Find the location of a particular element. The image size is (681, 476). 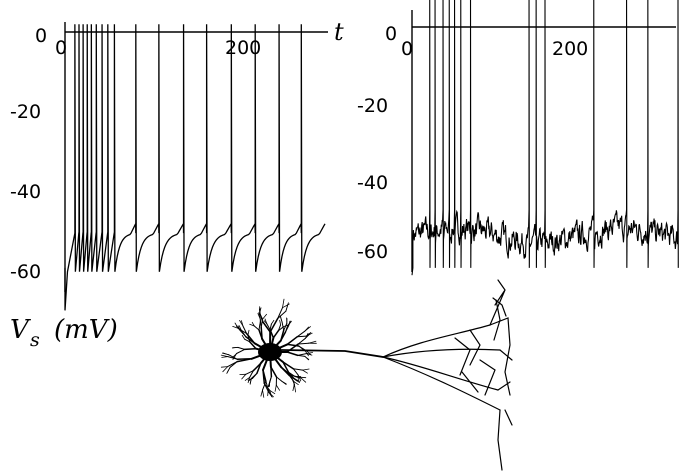

right-y-tick-0: 0 is located at coordinates (391, 34).